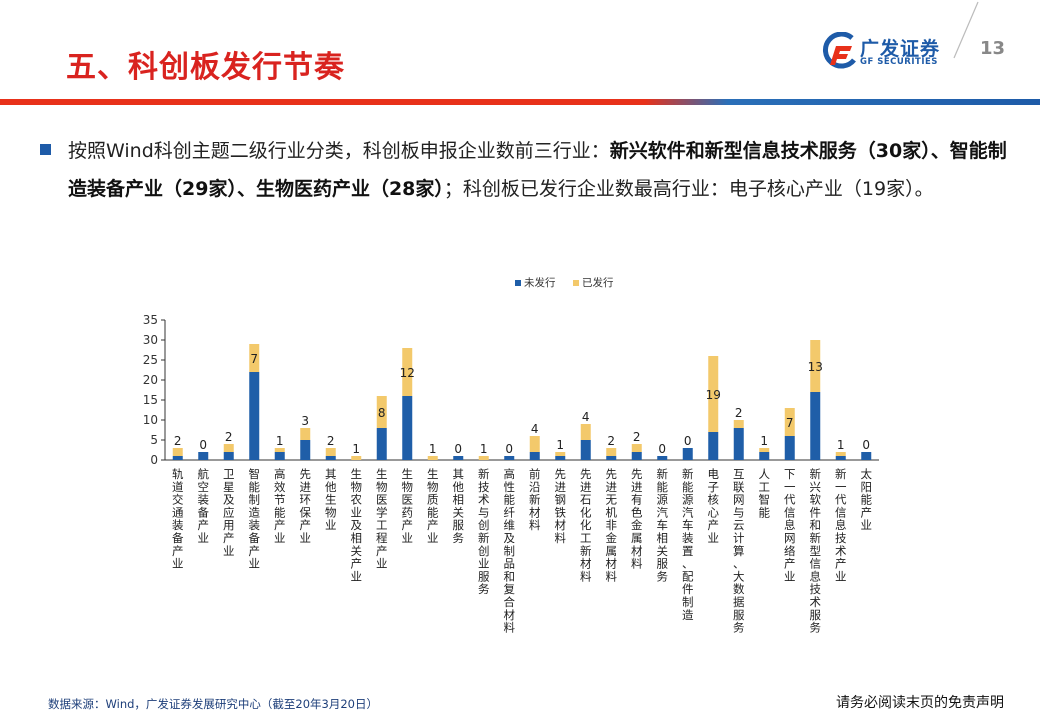  What do you see at coordinates (993, 48) in the screenshot?
I see `page-number: 13` at bounding box center [993, 48].